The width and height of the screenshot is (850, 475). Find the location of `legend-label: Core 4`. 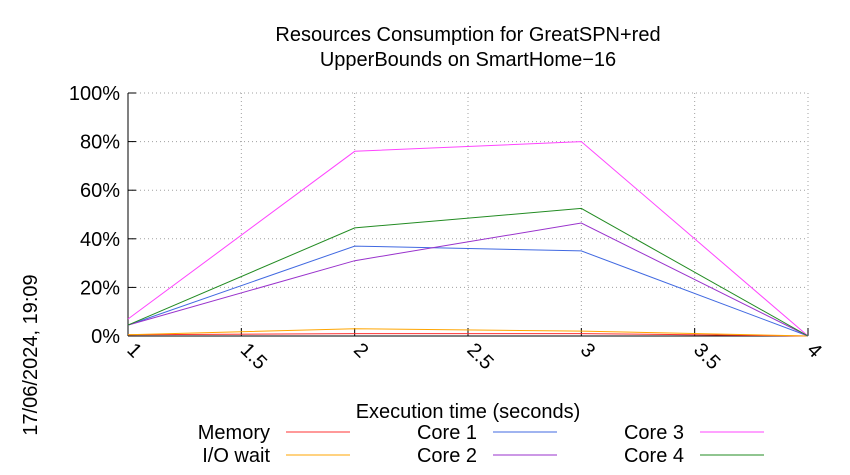

legend-label: Core 4 is located at coordinates (654, 456).